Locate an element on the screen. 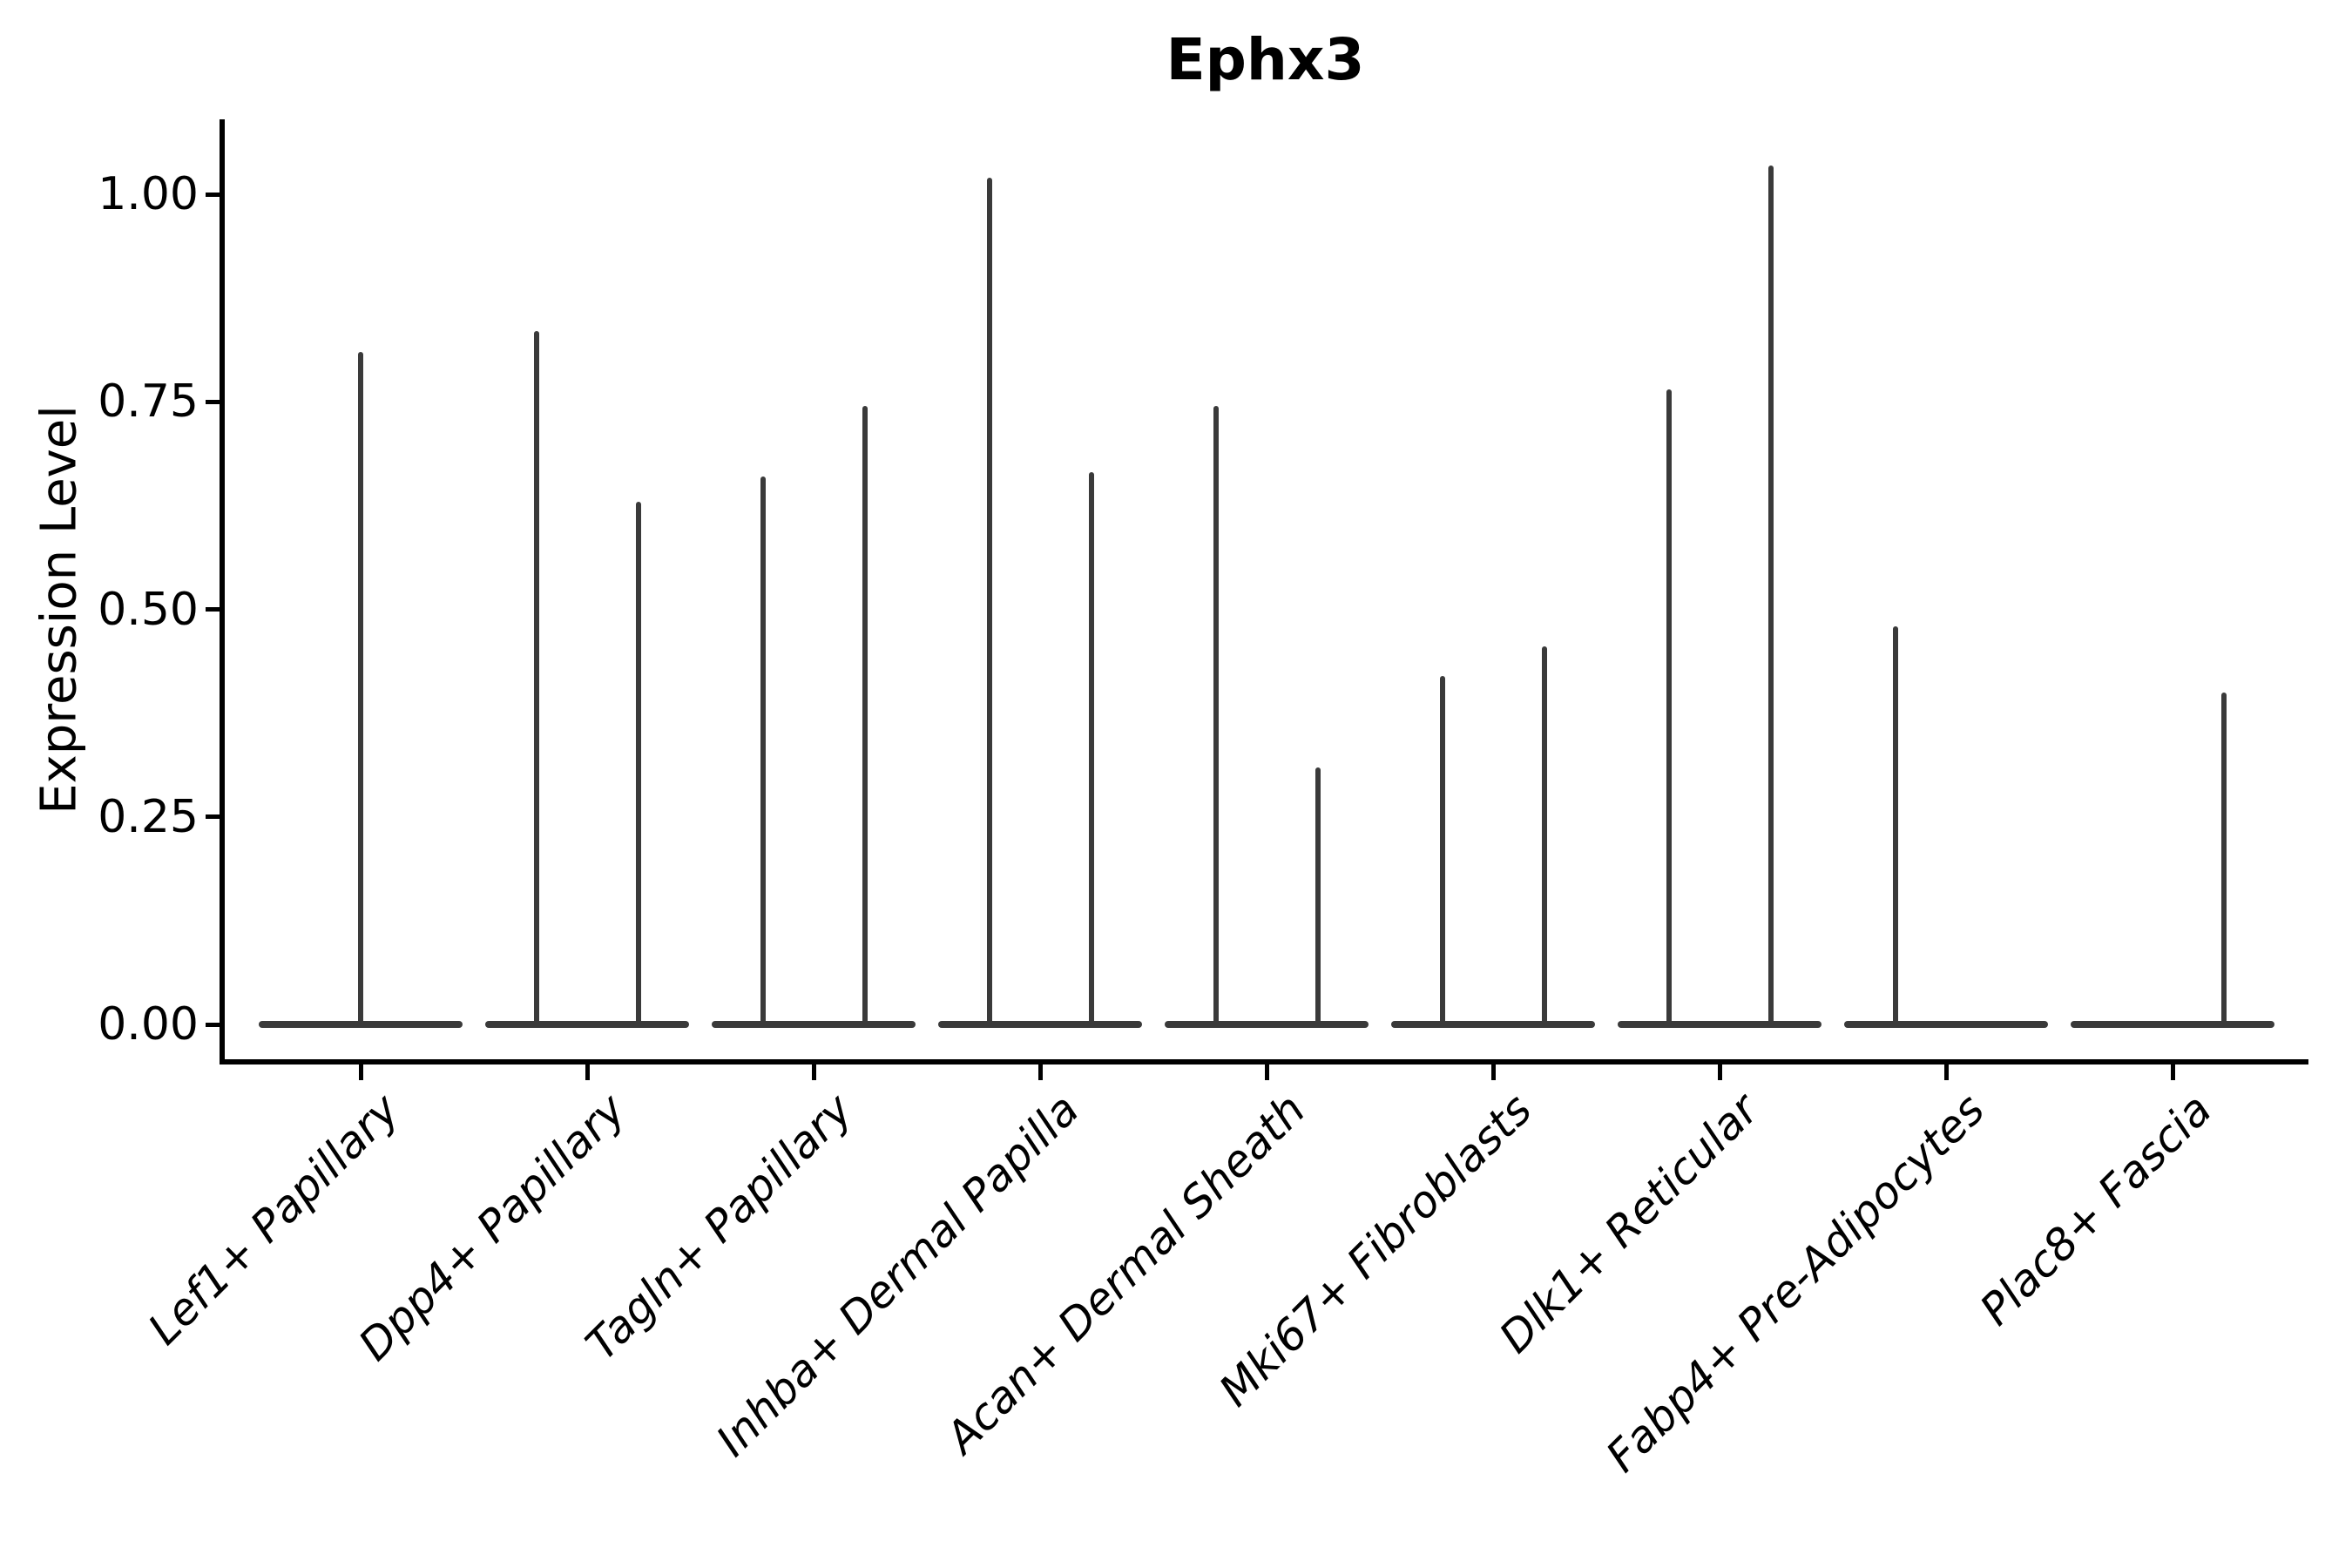  x-tick-label: Fabp4+ Pre-Adipocytes is located at coordinates (1796, 1283).